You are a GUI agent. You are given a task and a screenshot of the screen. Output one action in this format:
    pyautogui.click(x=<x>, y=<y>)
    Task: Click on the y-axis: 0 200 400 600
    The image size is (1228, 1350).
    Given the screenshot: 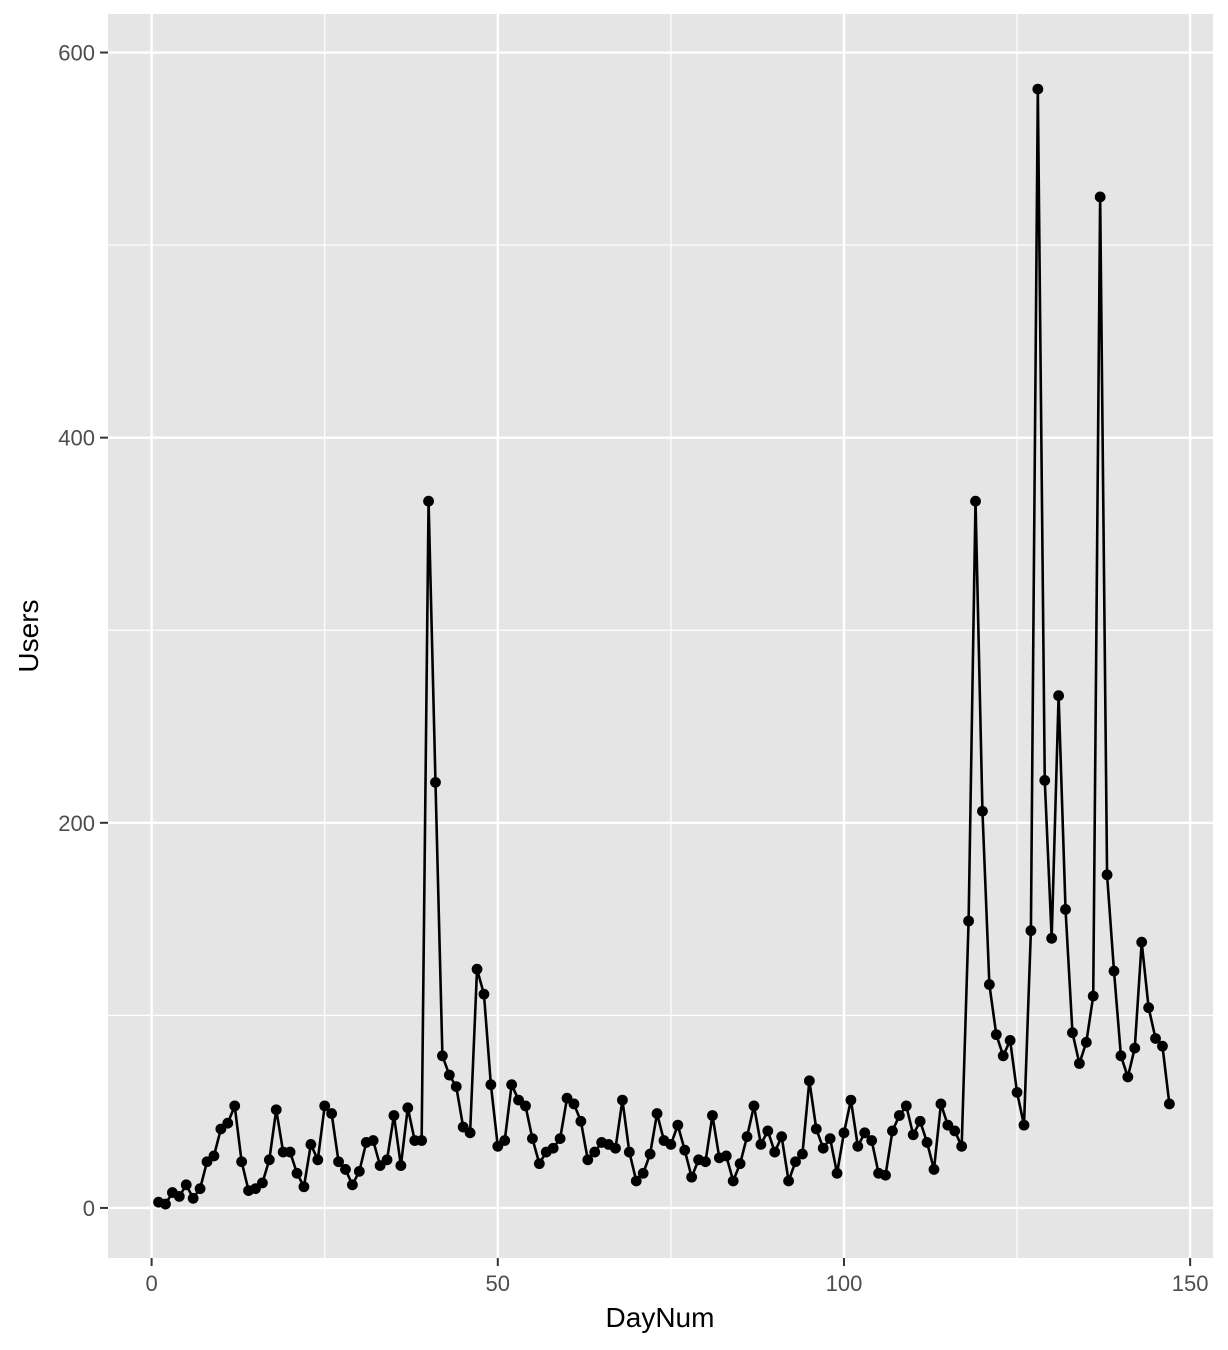 What is the action you would take?
    pyautogui.click(x=83, y=631)
    